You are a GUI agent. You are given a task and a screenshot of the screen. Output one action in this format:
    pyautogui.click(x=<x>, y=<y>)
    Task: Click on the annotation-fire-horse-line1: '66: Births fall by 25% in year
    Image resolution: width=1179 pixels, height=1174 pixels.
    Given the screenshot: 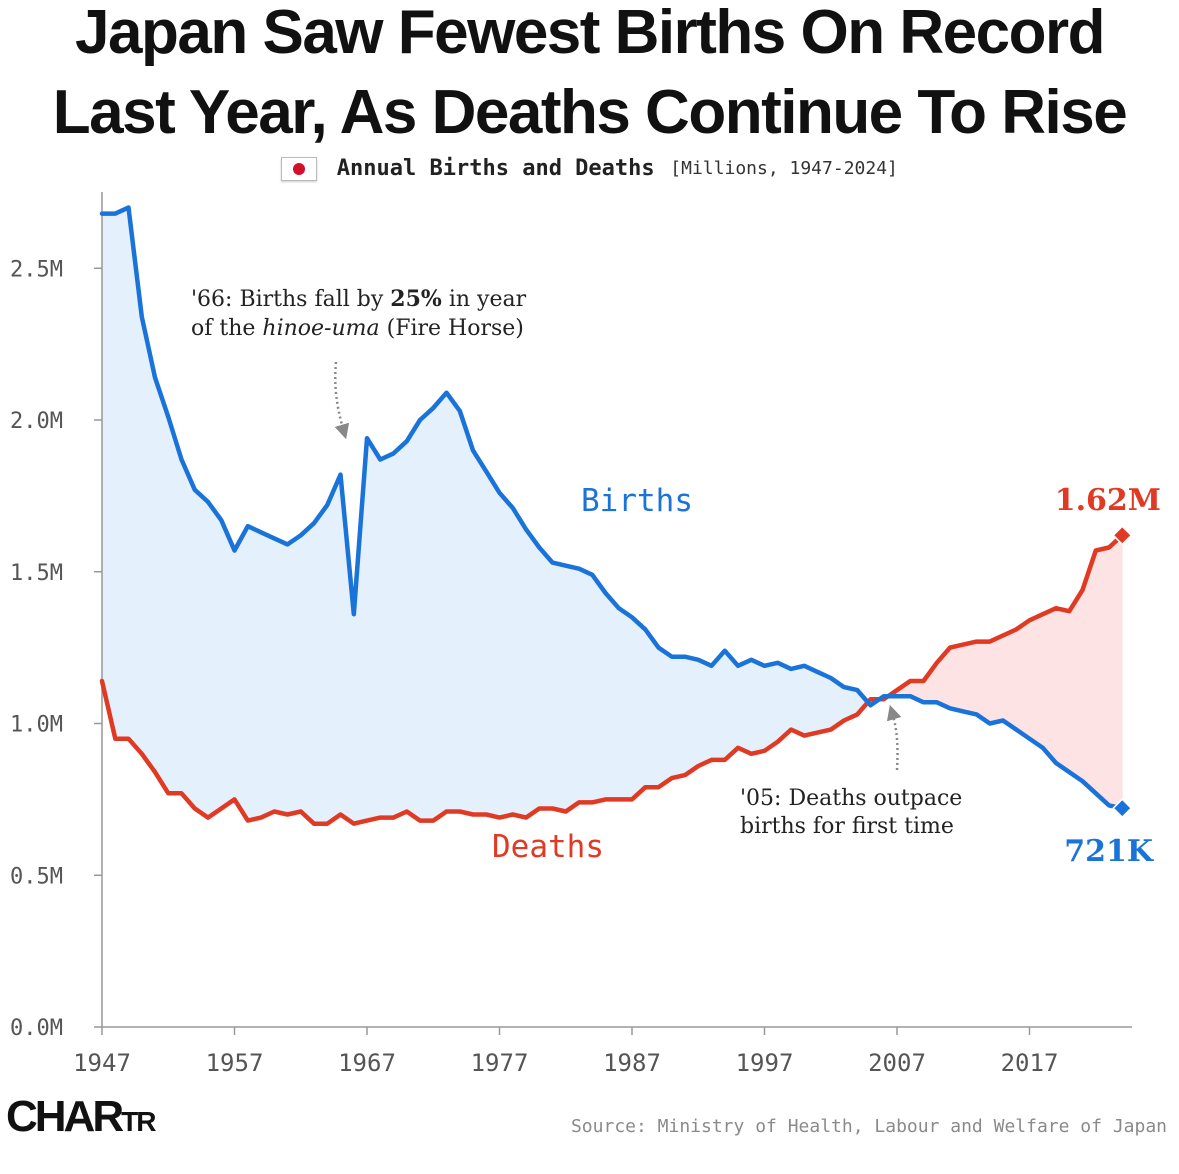 What is the action you would take?
    pyautogui.click(x=359, y=299)
    